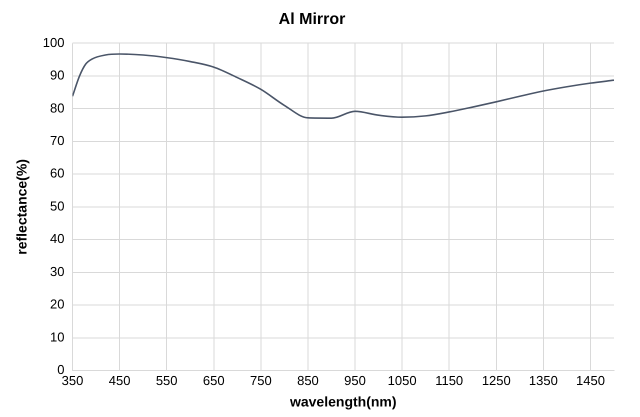 The height and width of the screenshot is (417, 640). I want to click on x-tick-label: 450, so click(119, 380).